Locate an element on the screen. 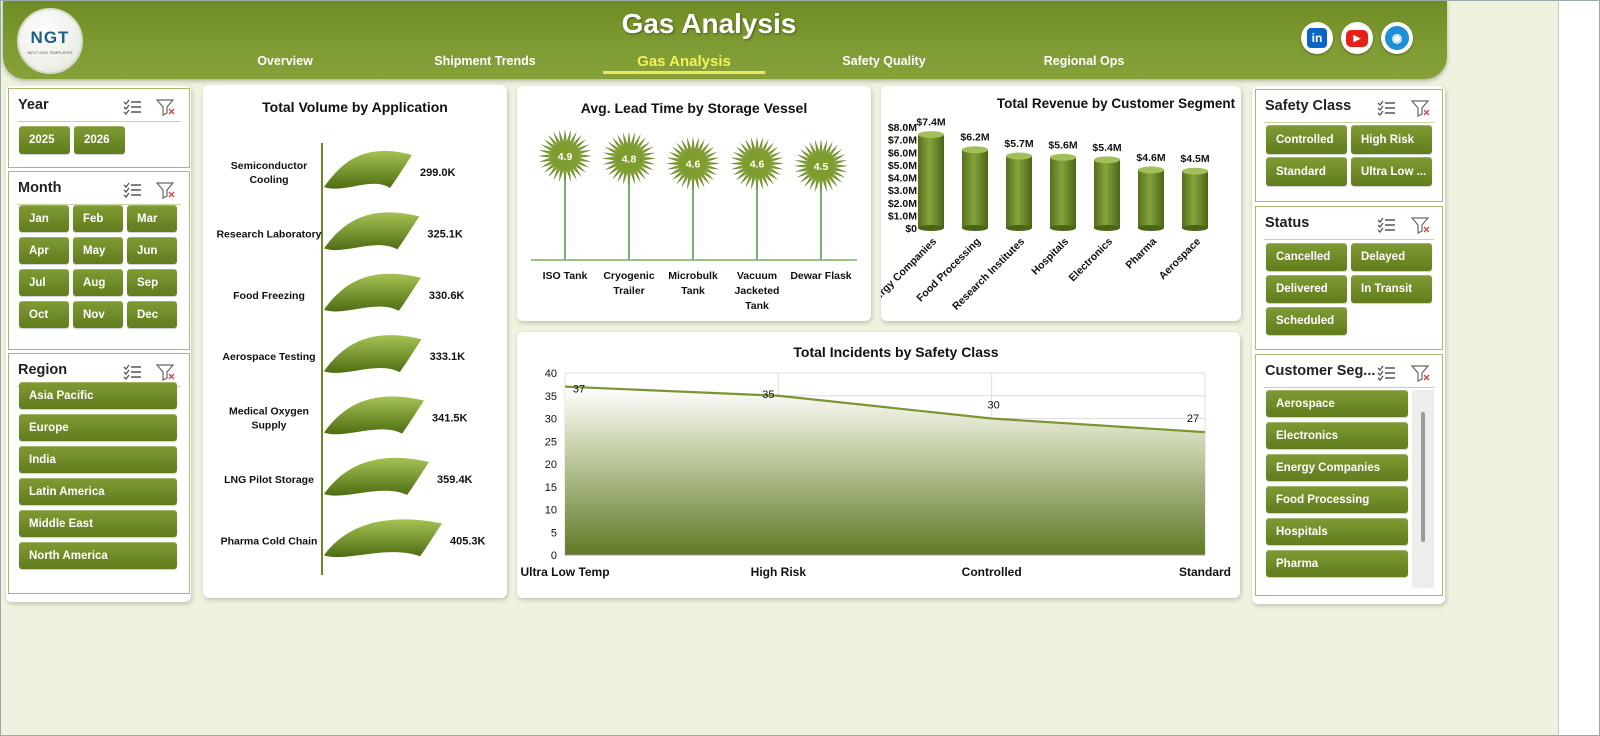 Image resolution: width=1600 pixels, height=736 pixels. customer-segment-energy-companies: Energy Companies is located at coordinates (1337, 467).